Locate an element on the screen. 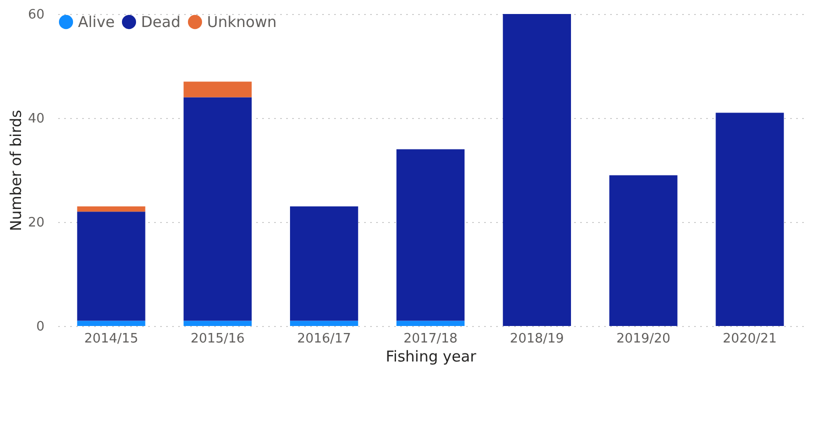 This screenshot has height=425, width=836. x-tick-label: 2017/18 is located at coordinates (430, 339).